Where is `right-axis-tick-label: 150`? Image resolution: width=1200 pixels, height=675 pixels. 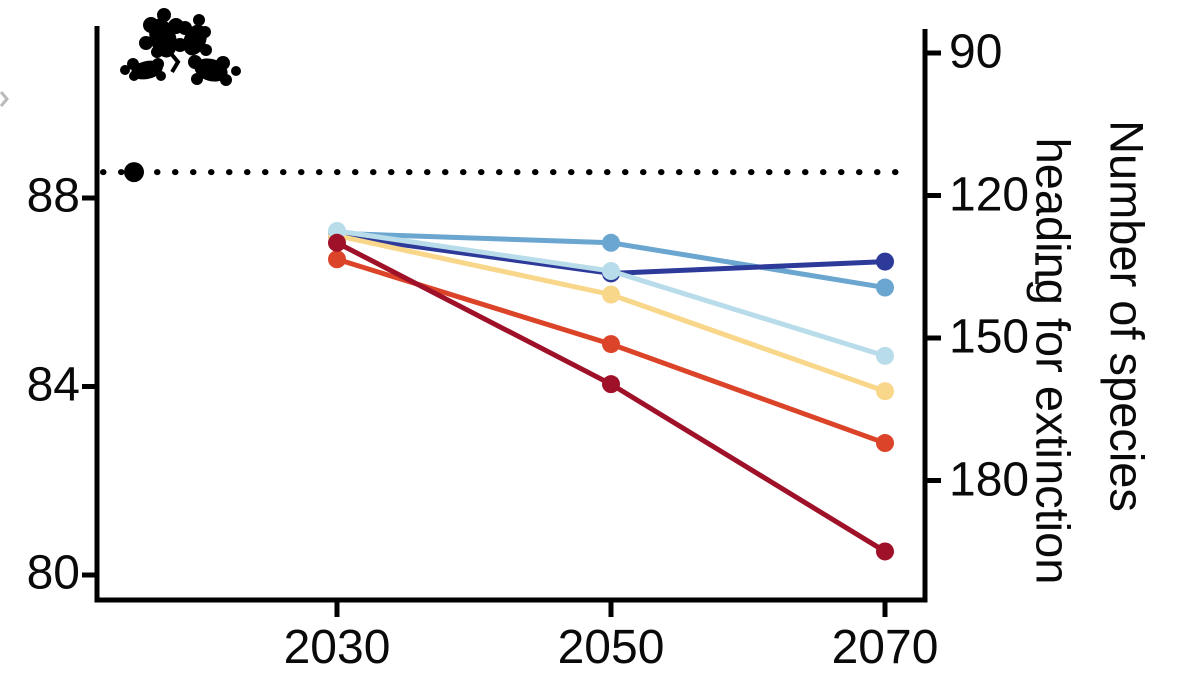 right-axis-tick-label: 150 is located at coordinates (989, 337).